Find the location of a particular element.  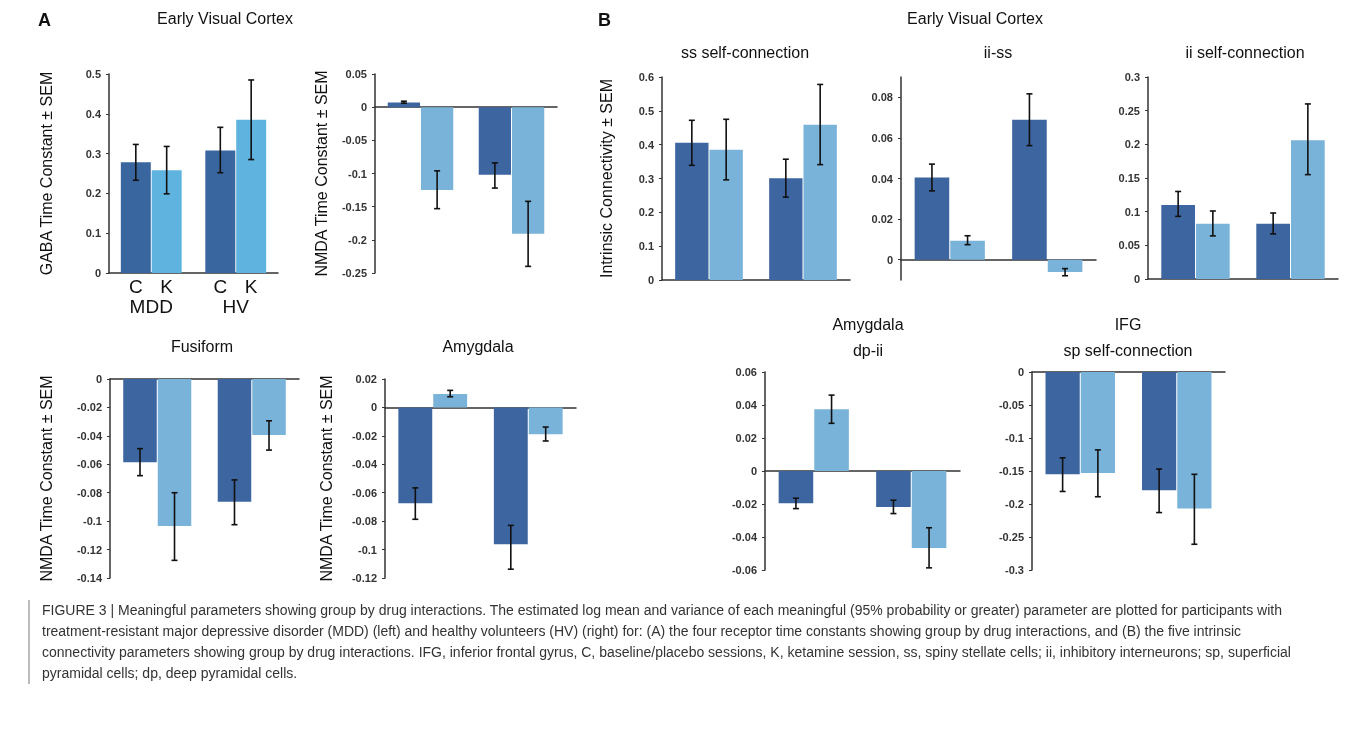

caption: FIGURE 3 | Meaningful parameters showing group by drug interactions. The estimated log mean and variance of each meaningful (95% probability or greater) parameter are plotted for participants with treatment-resistant major depressive disorder (MDD) (left) and healthy volunteers (HV) (right) for: (A) the four receptor time constants showing group by drug interactions, and (B) the five intrinsic connectivity parameters showing group by drug interactions. IFG, inferior frontal gyrus, C, baseline/placebo sessions, K, ketamine session, ss, spiny stellate cells; ii, inhibitory interneurons; sp, superficial pyramidal cells; dp, deep pyramidal cells. is located at coordinates (670, 642).